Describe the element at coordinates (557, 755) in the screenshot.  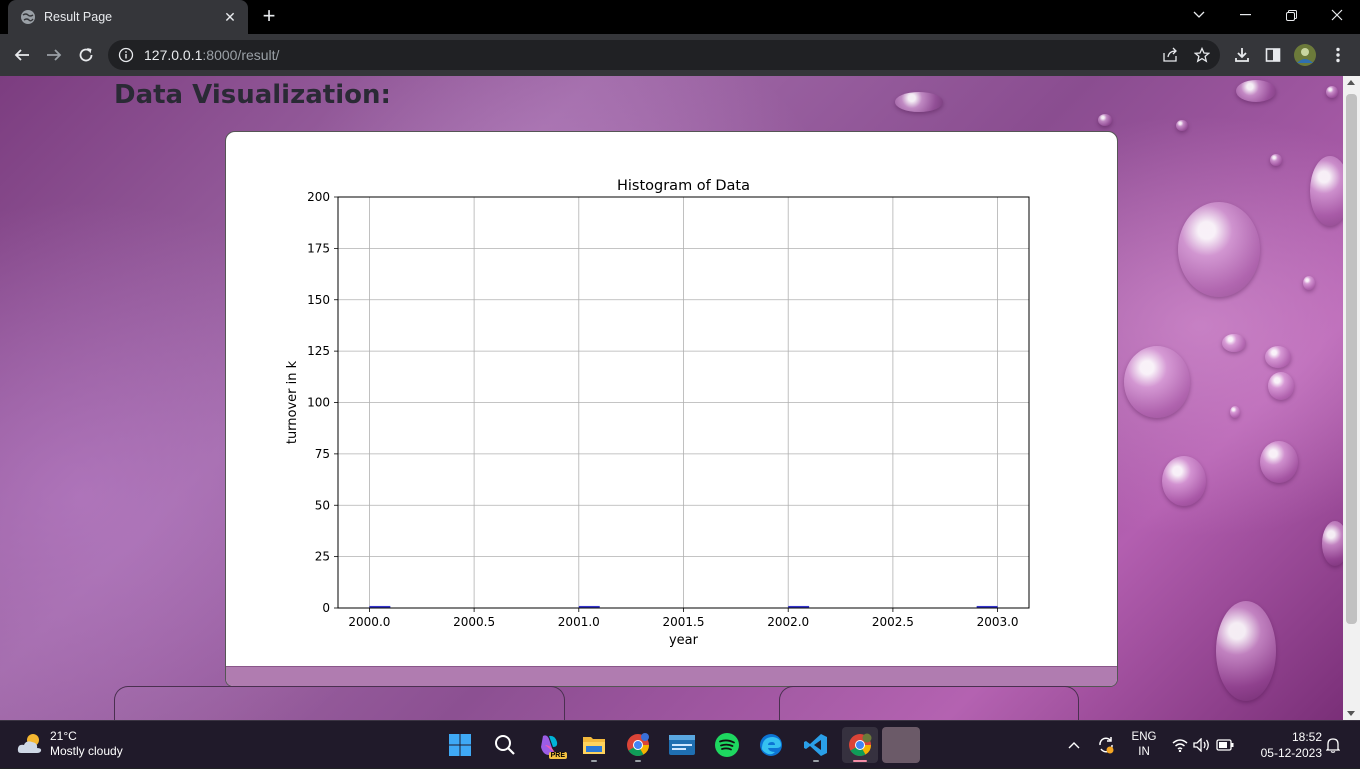
I see `copilot-badge: PRE` at that location.